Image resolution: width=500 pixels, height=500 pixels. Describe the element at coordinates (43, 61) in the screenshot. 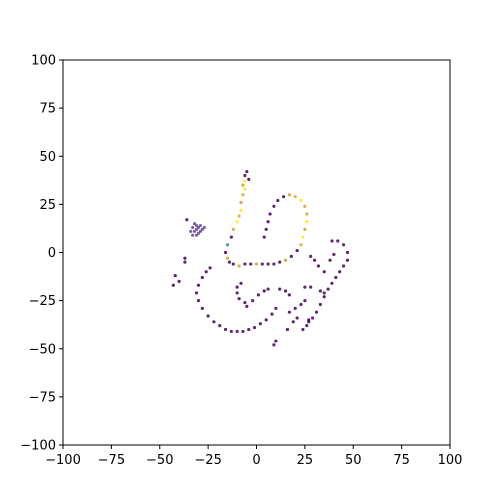

I see `y-tick-label: 100` at that location.